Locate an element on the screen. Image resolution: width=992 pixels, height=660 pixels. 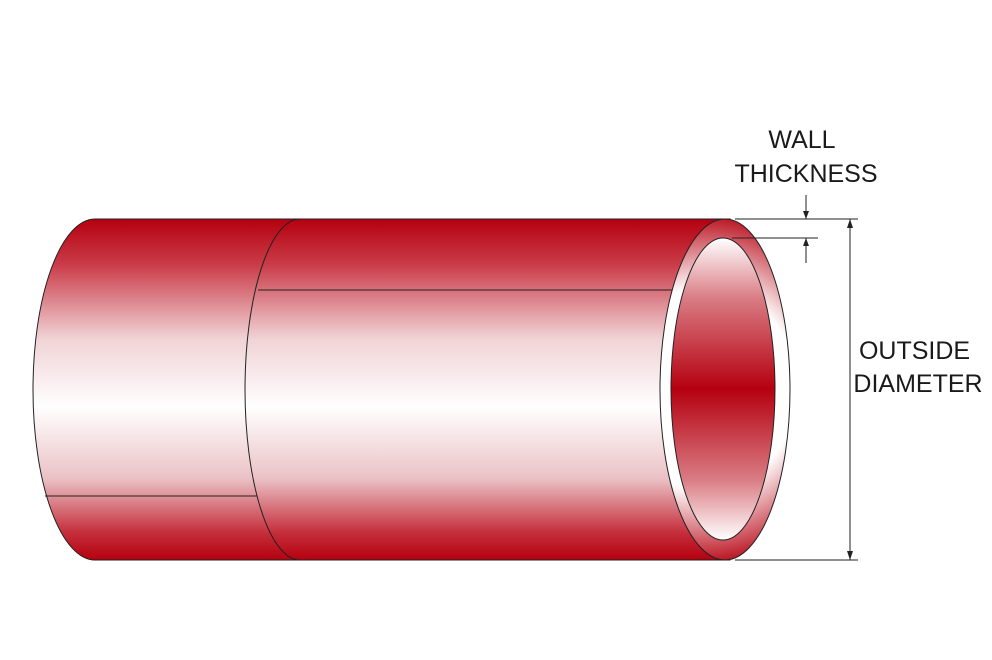
wall-thickness-label-line-1: WALL is located at coordinates (801, 140).